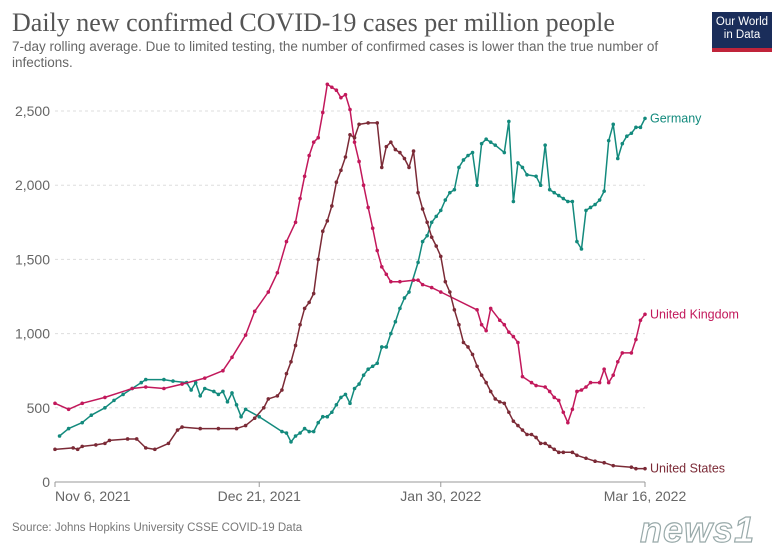  What do you see at coordinates (93, 496) in the screenshot?
I see `x-tick-label: Nov 6, 2021` at bounding box center [93, 496].